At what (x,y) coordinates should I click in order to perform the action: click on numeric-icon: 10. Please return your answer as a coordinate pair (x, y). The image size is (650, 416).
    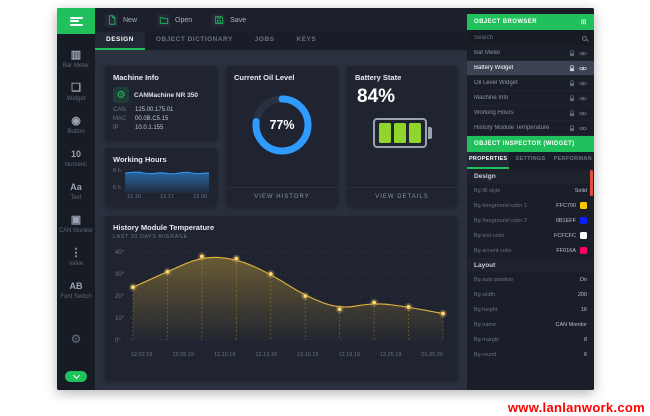
    Looking at the image, I should click on (75, 153).